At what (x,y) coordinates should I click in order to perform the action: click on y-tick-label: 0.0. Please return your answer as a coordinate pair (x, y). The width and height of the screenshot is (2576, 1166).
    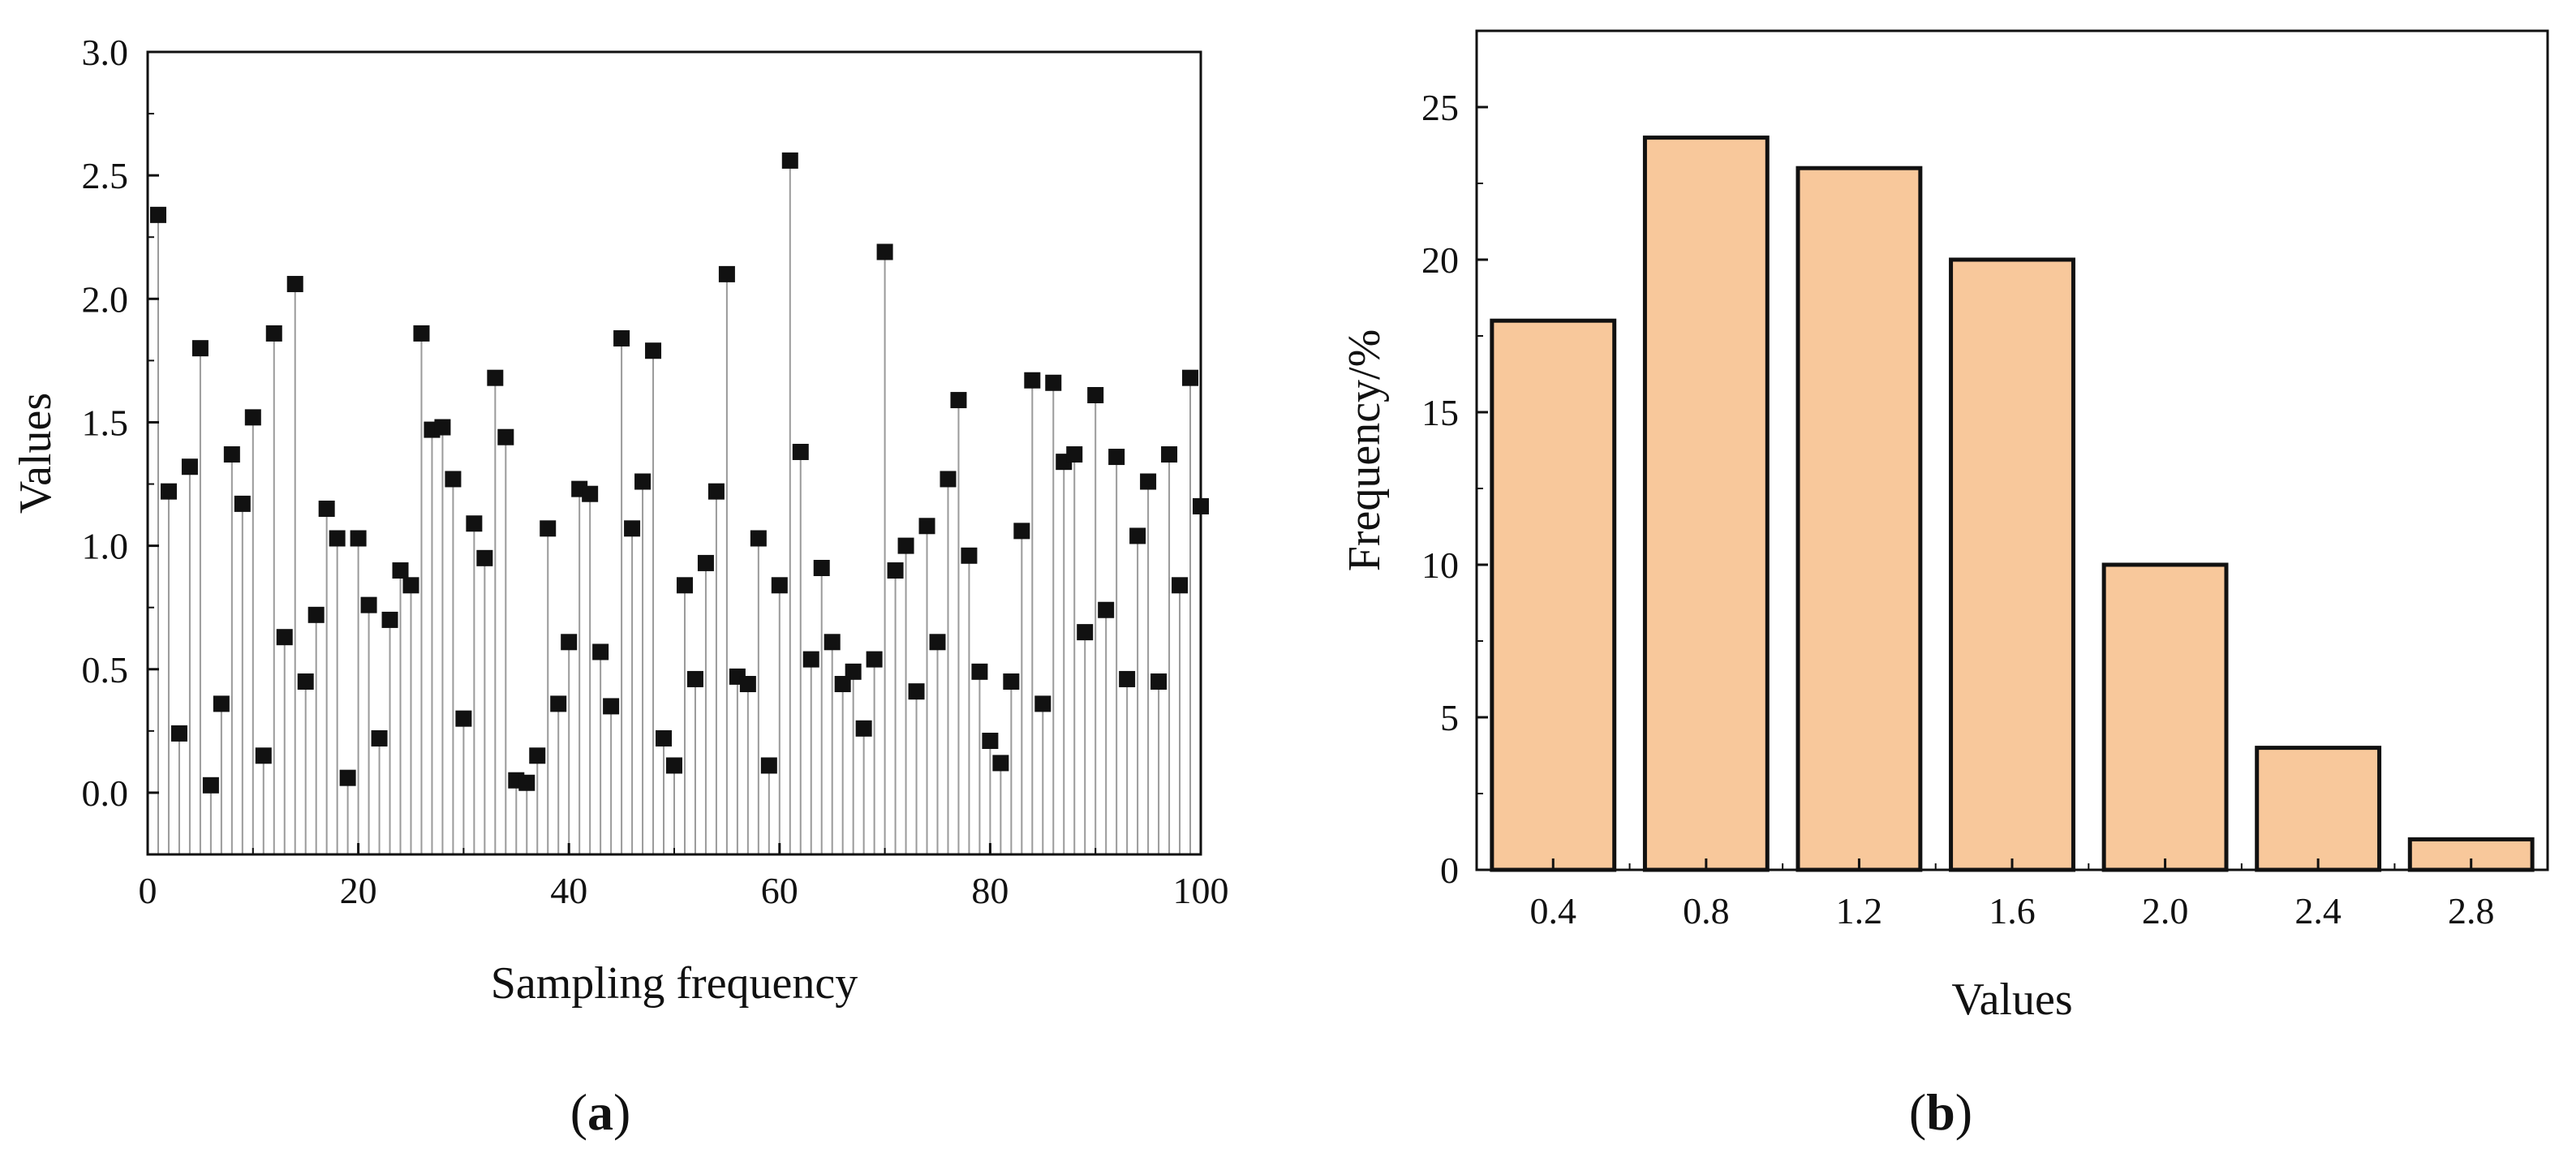
    Looking at the image, I should click on (105, 793).